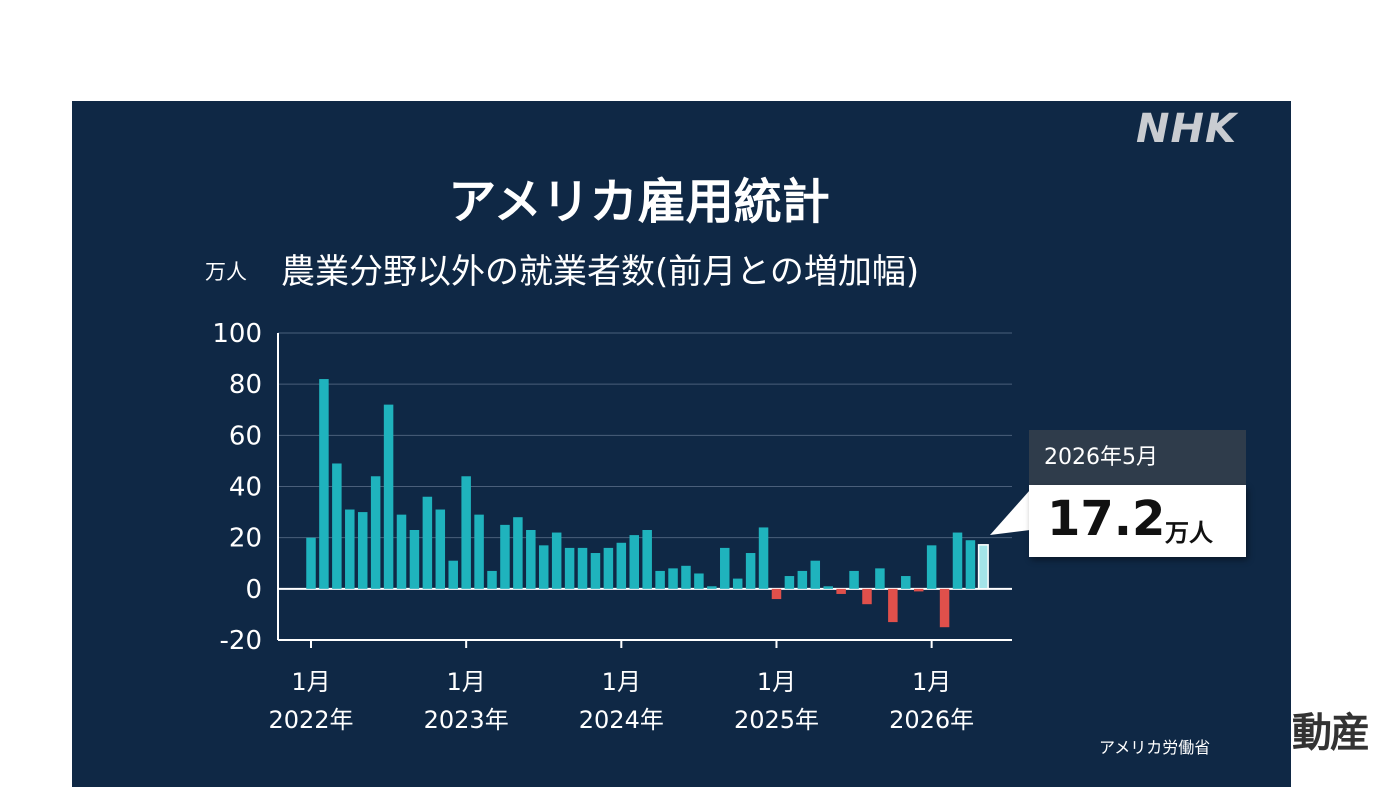 The width and height of the screenshot is (1400, 787). What do you see at coordinates (245, 488) in the screenshot?
I see `y-tick-label: 40` at bounding box center [245, 488].